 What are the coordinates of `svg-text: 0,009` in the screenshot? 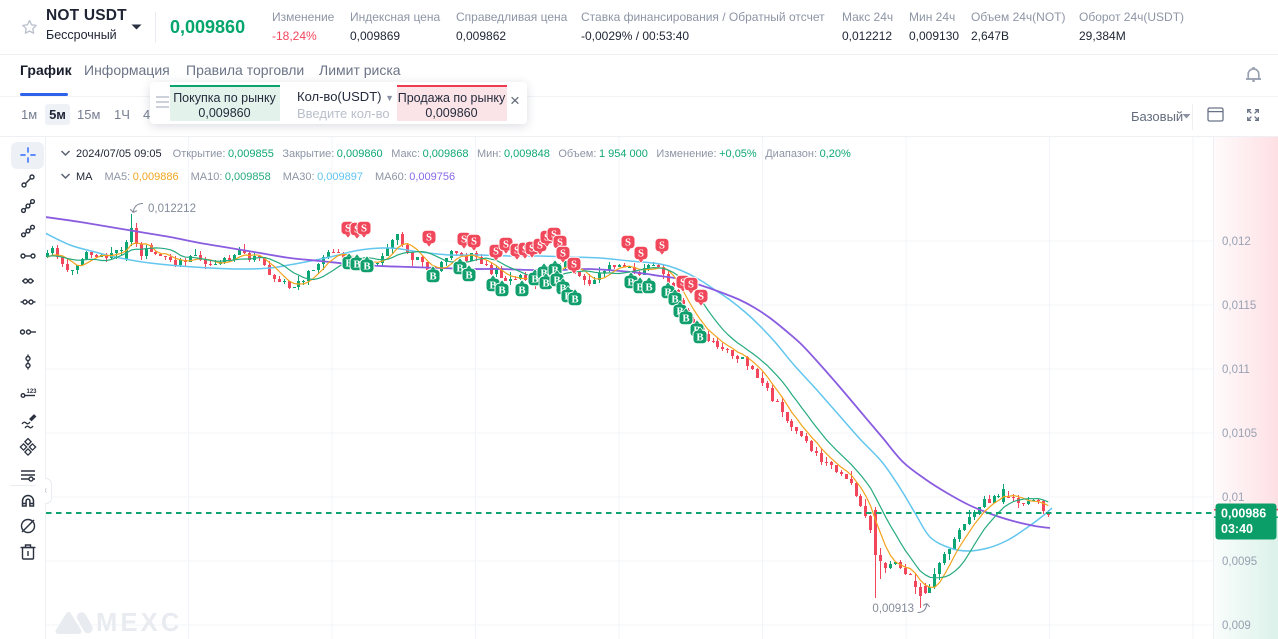 It's located at (1236, 626).